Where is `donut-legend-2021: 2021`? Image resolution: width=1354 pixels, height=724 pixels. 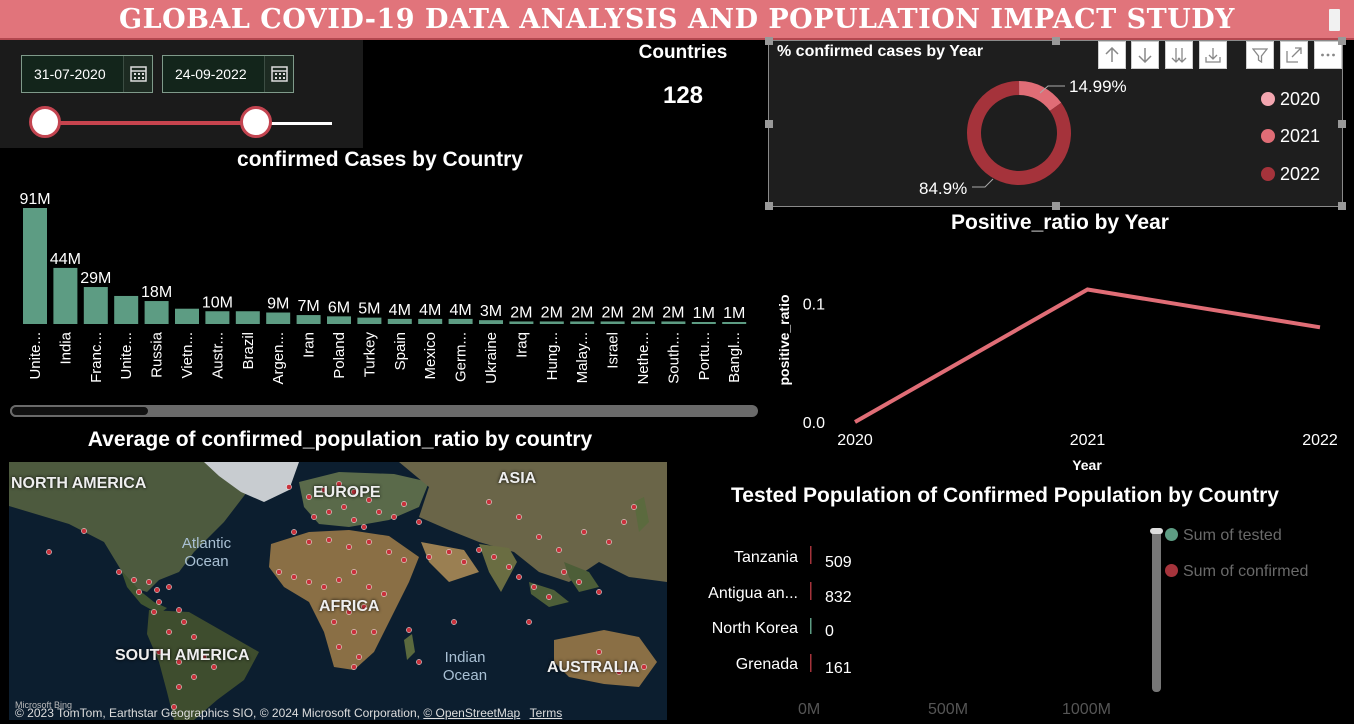 donut-legend-2021: 2021 is located at coordinates (1290, 136).